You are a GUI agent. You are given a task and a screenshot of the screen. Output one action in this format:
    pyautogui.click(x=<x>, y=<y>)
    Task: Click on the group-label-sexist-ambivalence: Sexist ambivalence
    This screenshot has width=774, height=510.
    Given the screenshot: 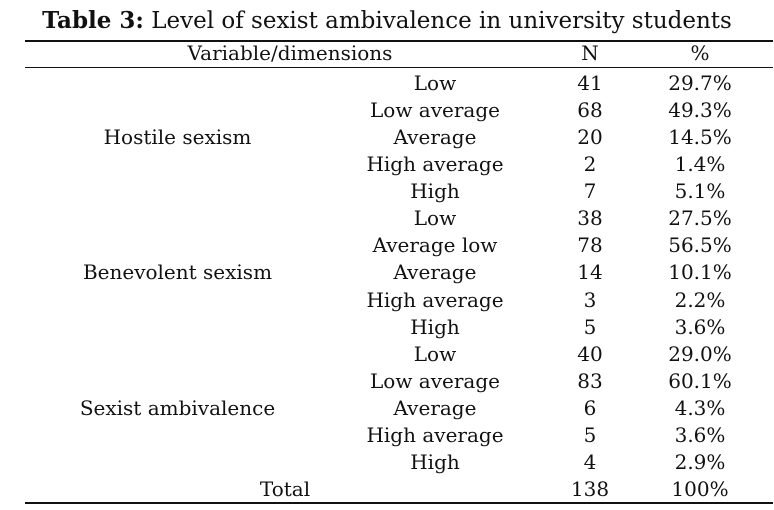 What is the action you would take?
    pyautogui.click(x=177, y=408)
    